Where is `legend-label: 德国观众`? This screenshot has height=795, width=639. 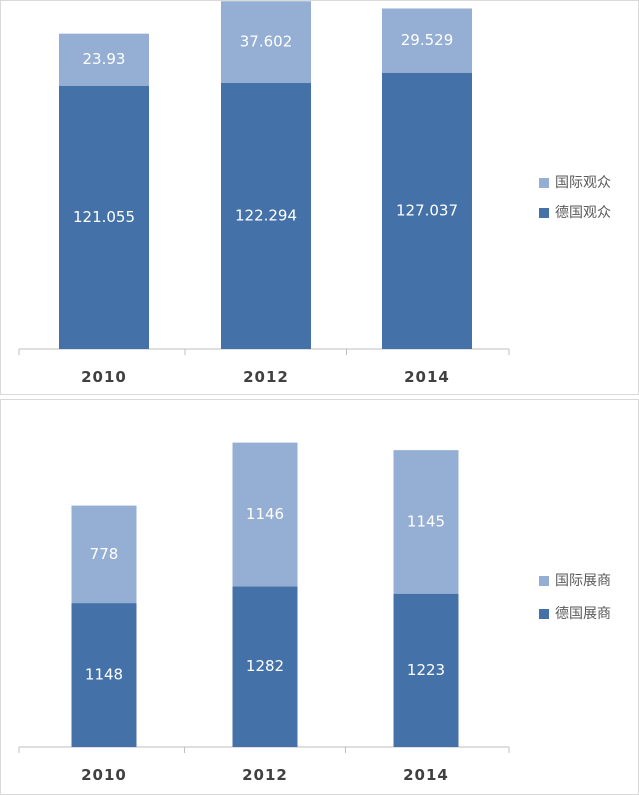 legend-label: 德国观众 is located at coordinates (583, 213).